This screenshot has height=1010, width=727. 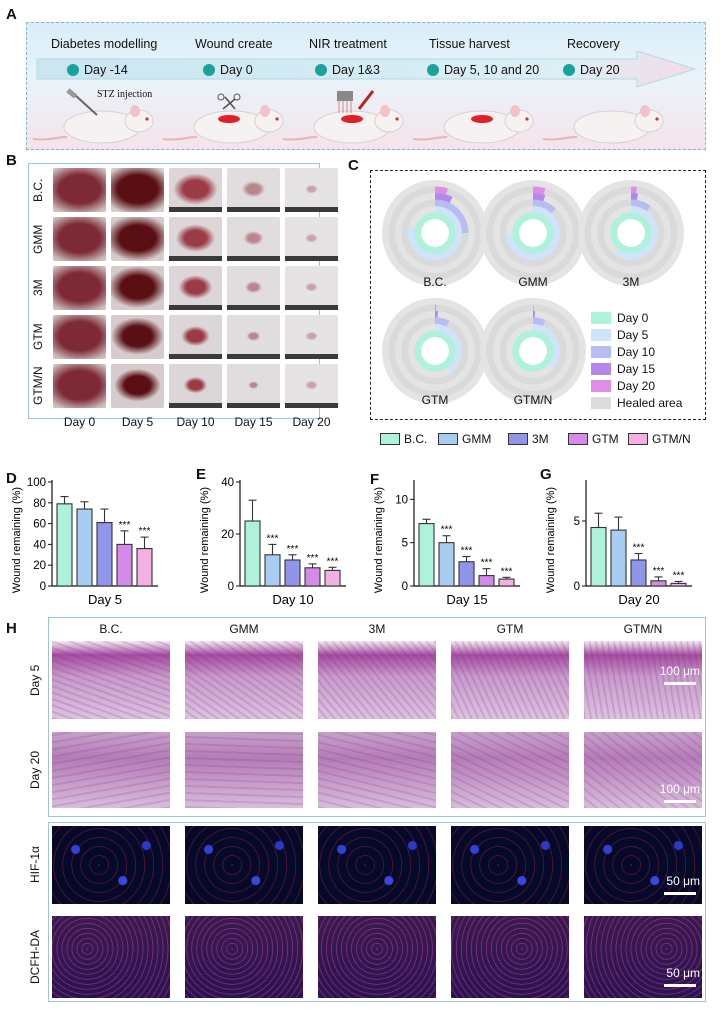 What do you see at coordinates (643, 629) in the screenshot?
I see `histology-col-label: GTM/N` at bounding box center [643, 629].